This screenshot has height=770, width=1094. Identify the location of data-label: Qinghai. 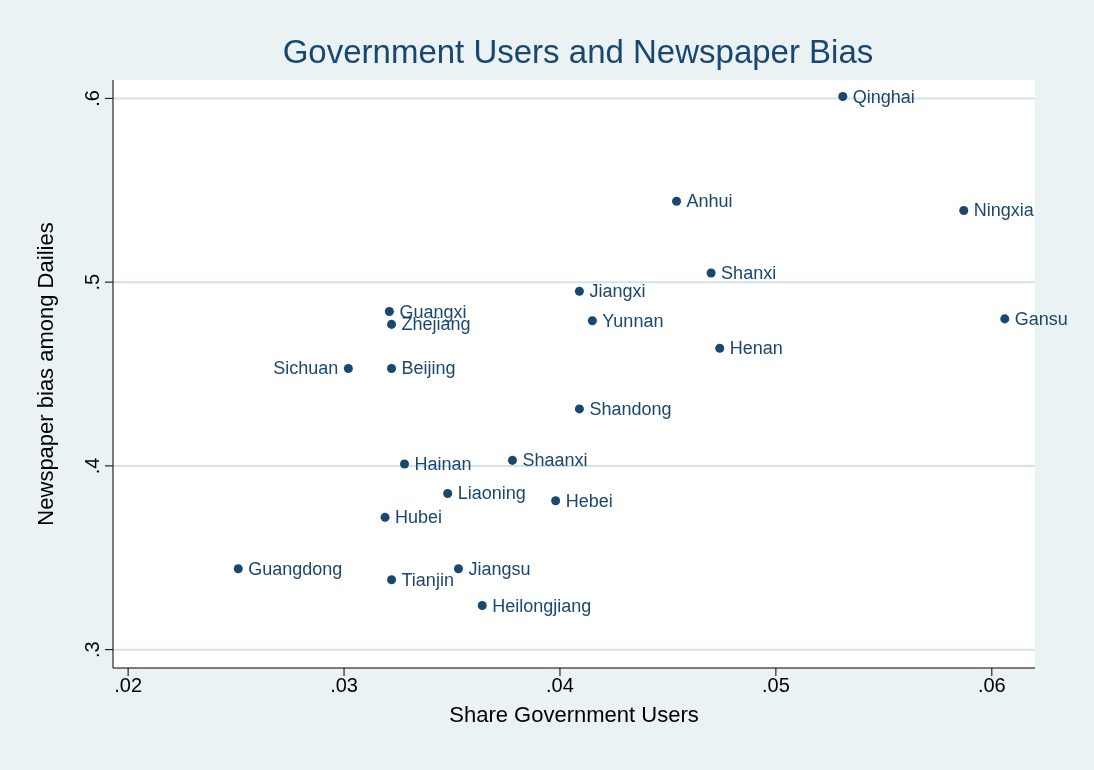
(883, 96).